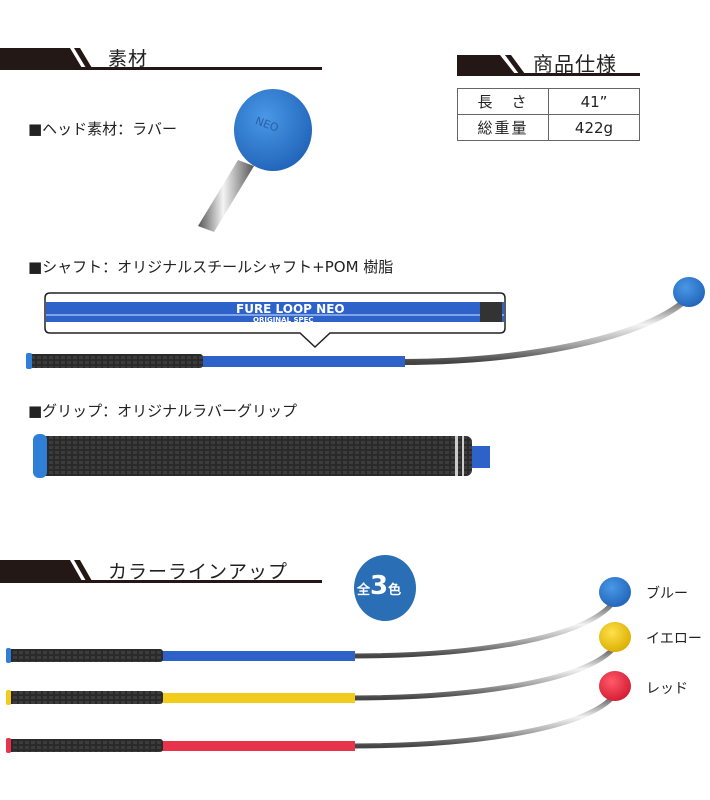 The image size is (710, 800). I want to click on head-closeup-image, so click(255, 160).